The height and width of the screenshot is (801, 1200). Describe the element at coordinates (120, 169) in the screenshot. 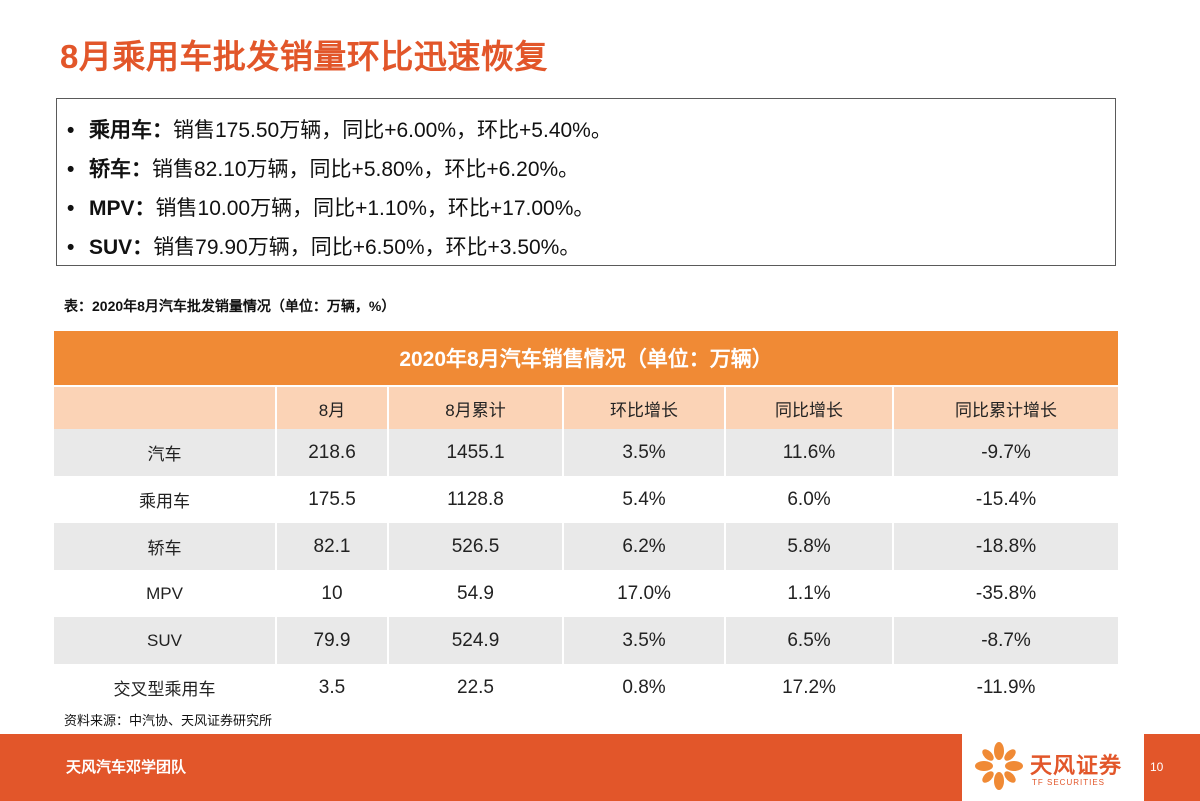

I see `summary-item-label: 轿车：` at that location.